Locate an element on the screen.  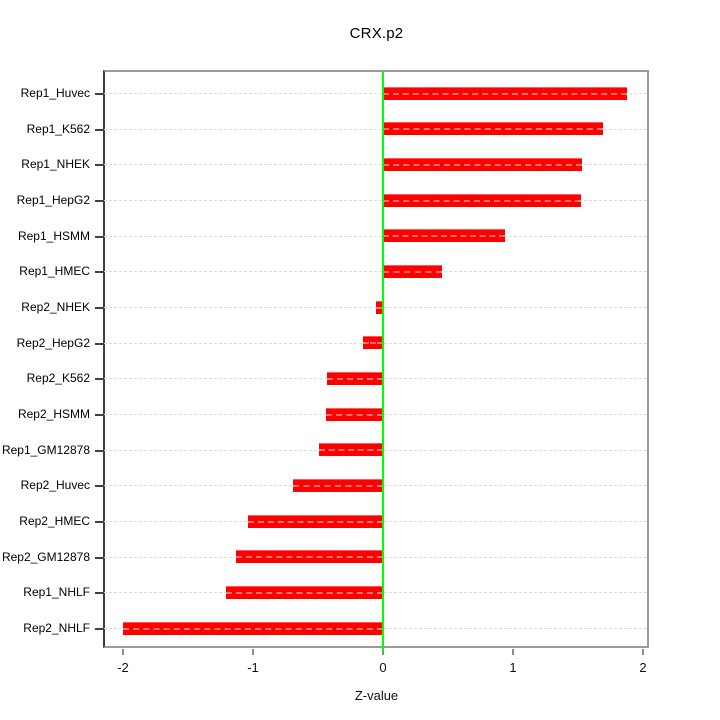
category-label: Rep2_NHEK is located at coordinates (55, 307).